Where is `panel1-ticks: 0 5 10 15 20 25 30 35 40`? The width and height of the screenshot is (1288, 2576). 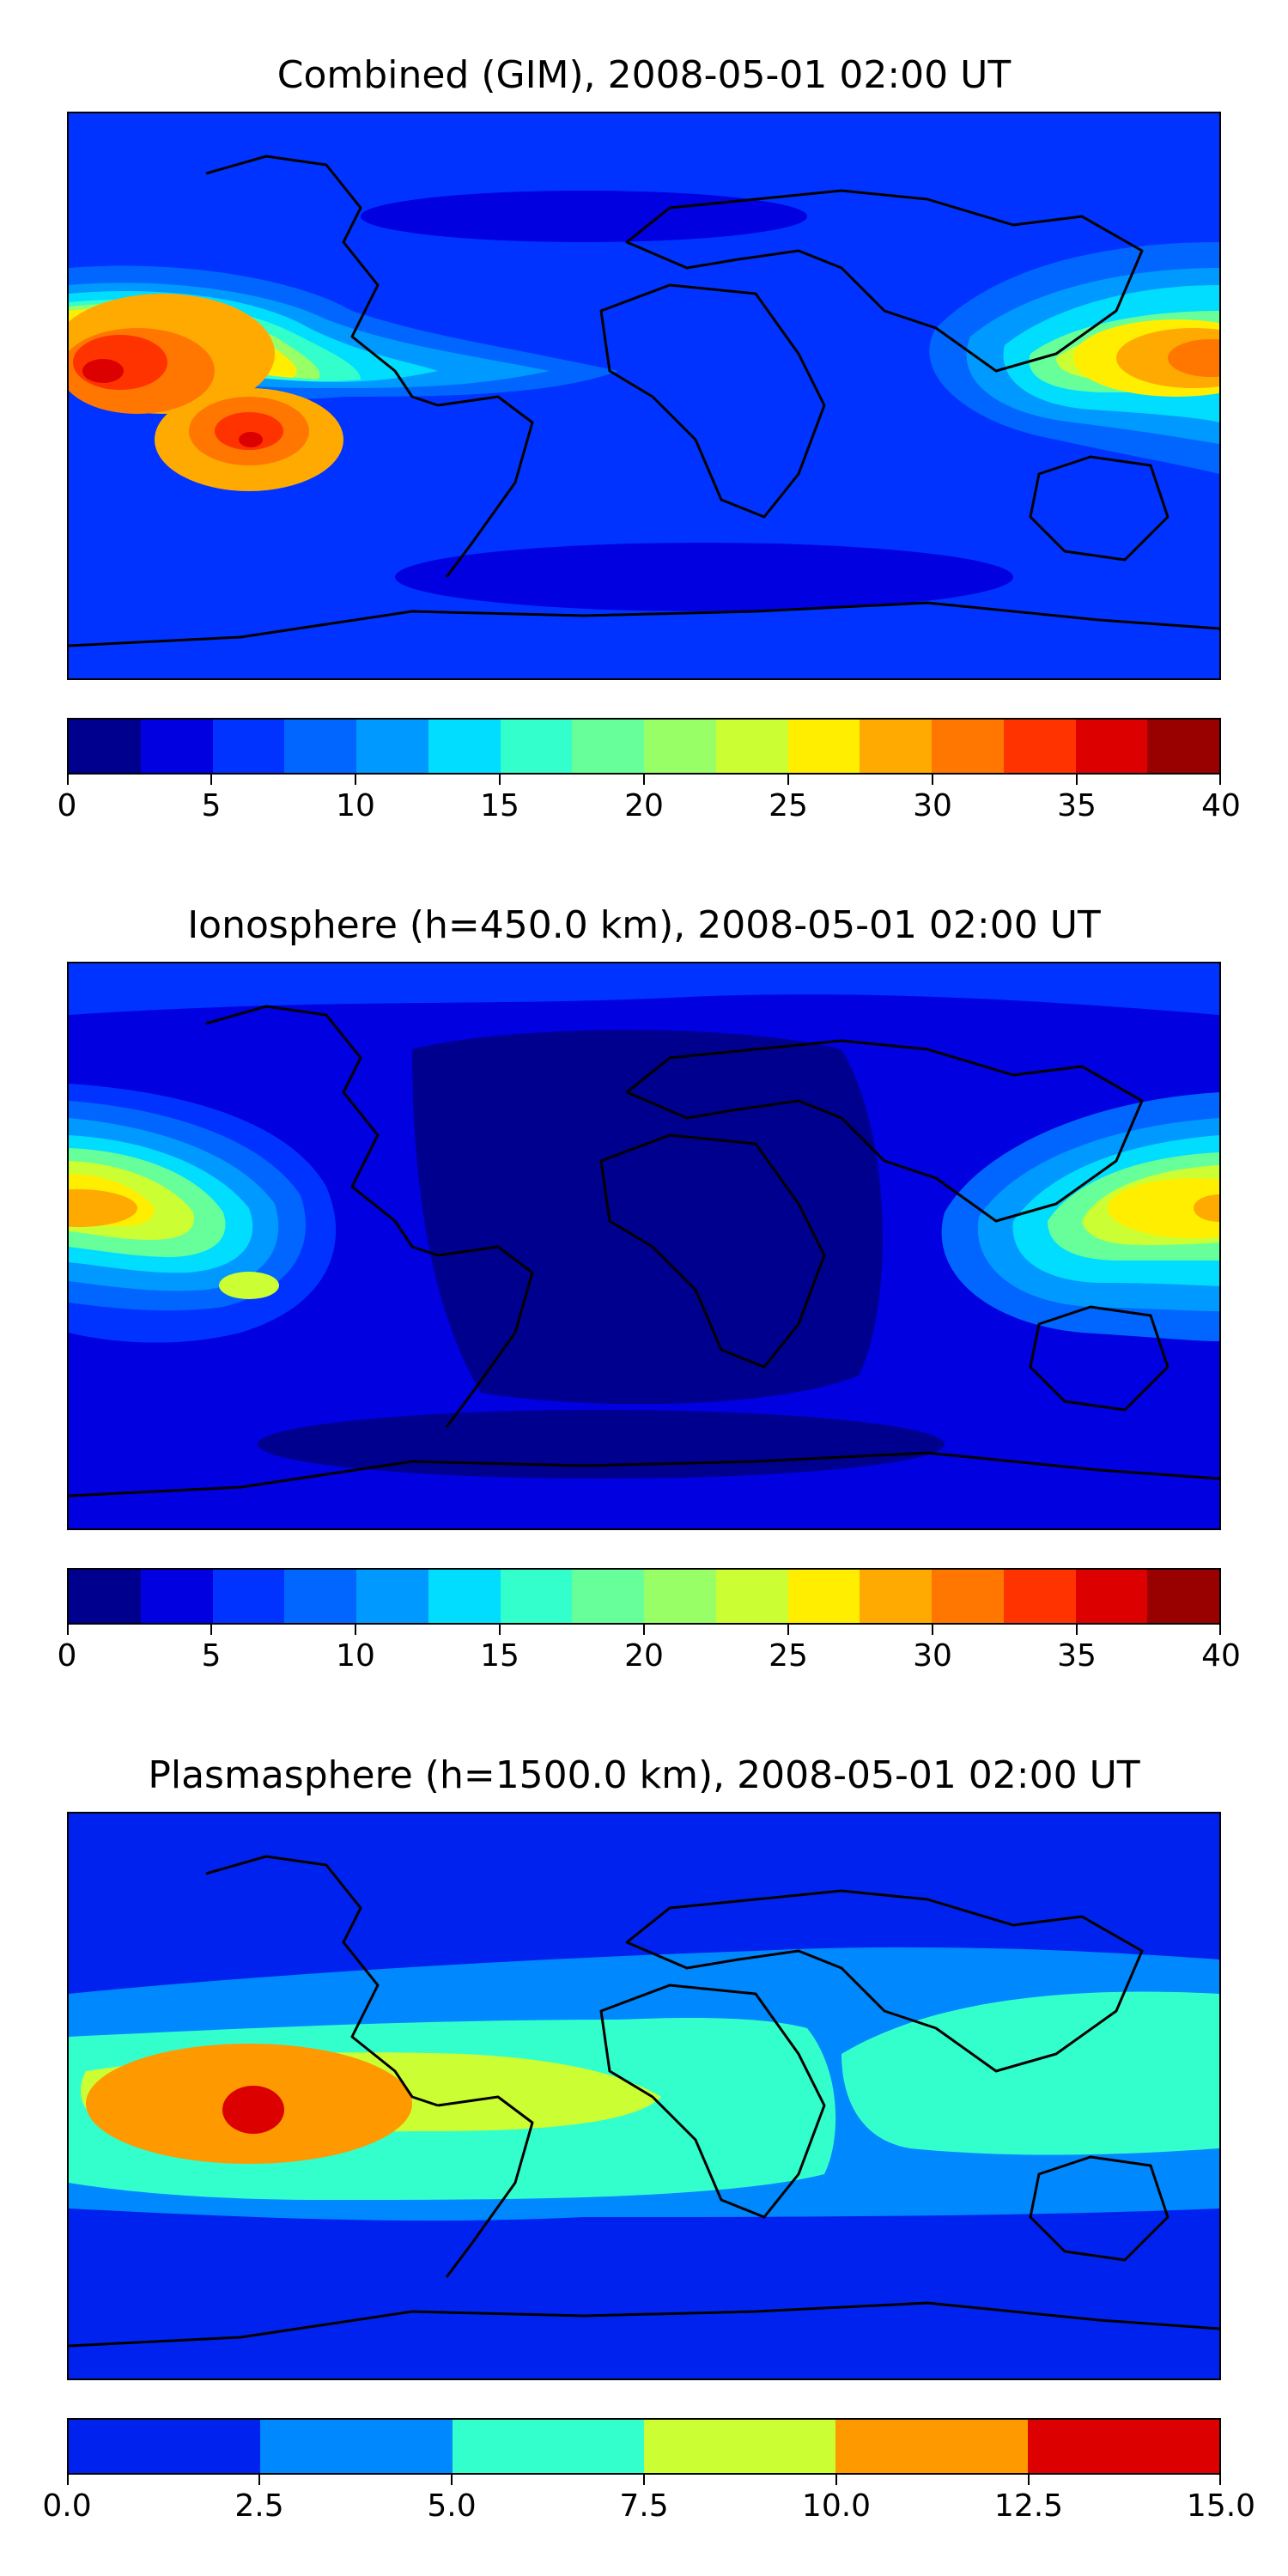 panel1-ticks: 0 5 10 15 20 25 30 35 40 is located at coordinates (649, 801).